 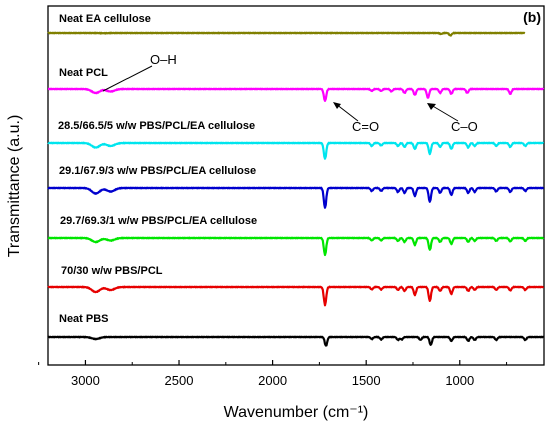 I want to click on y-axis-title: Transmittance (a.u.), so click(x=14, y=186).